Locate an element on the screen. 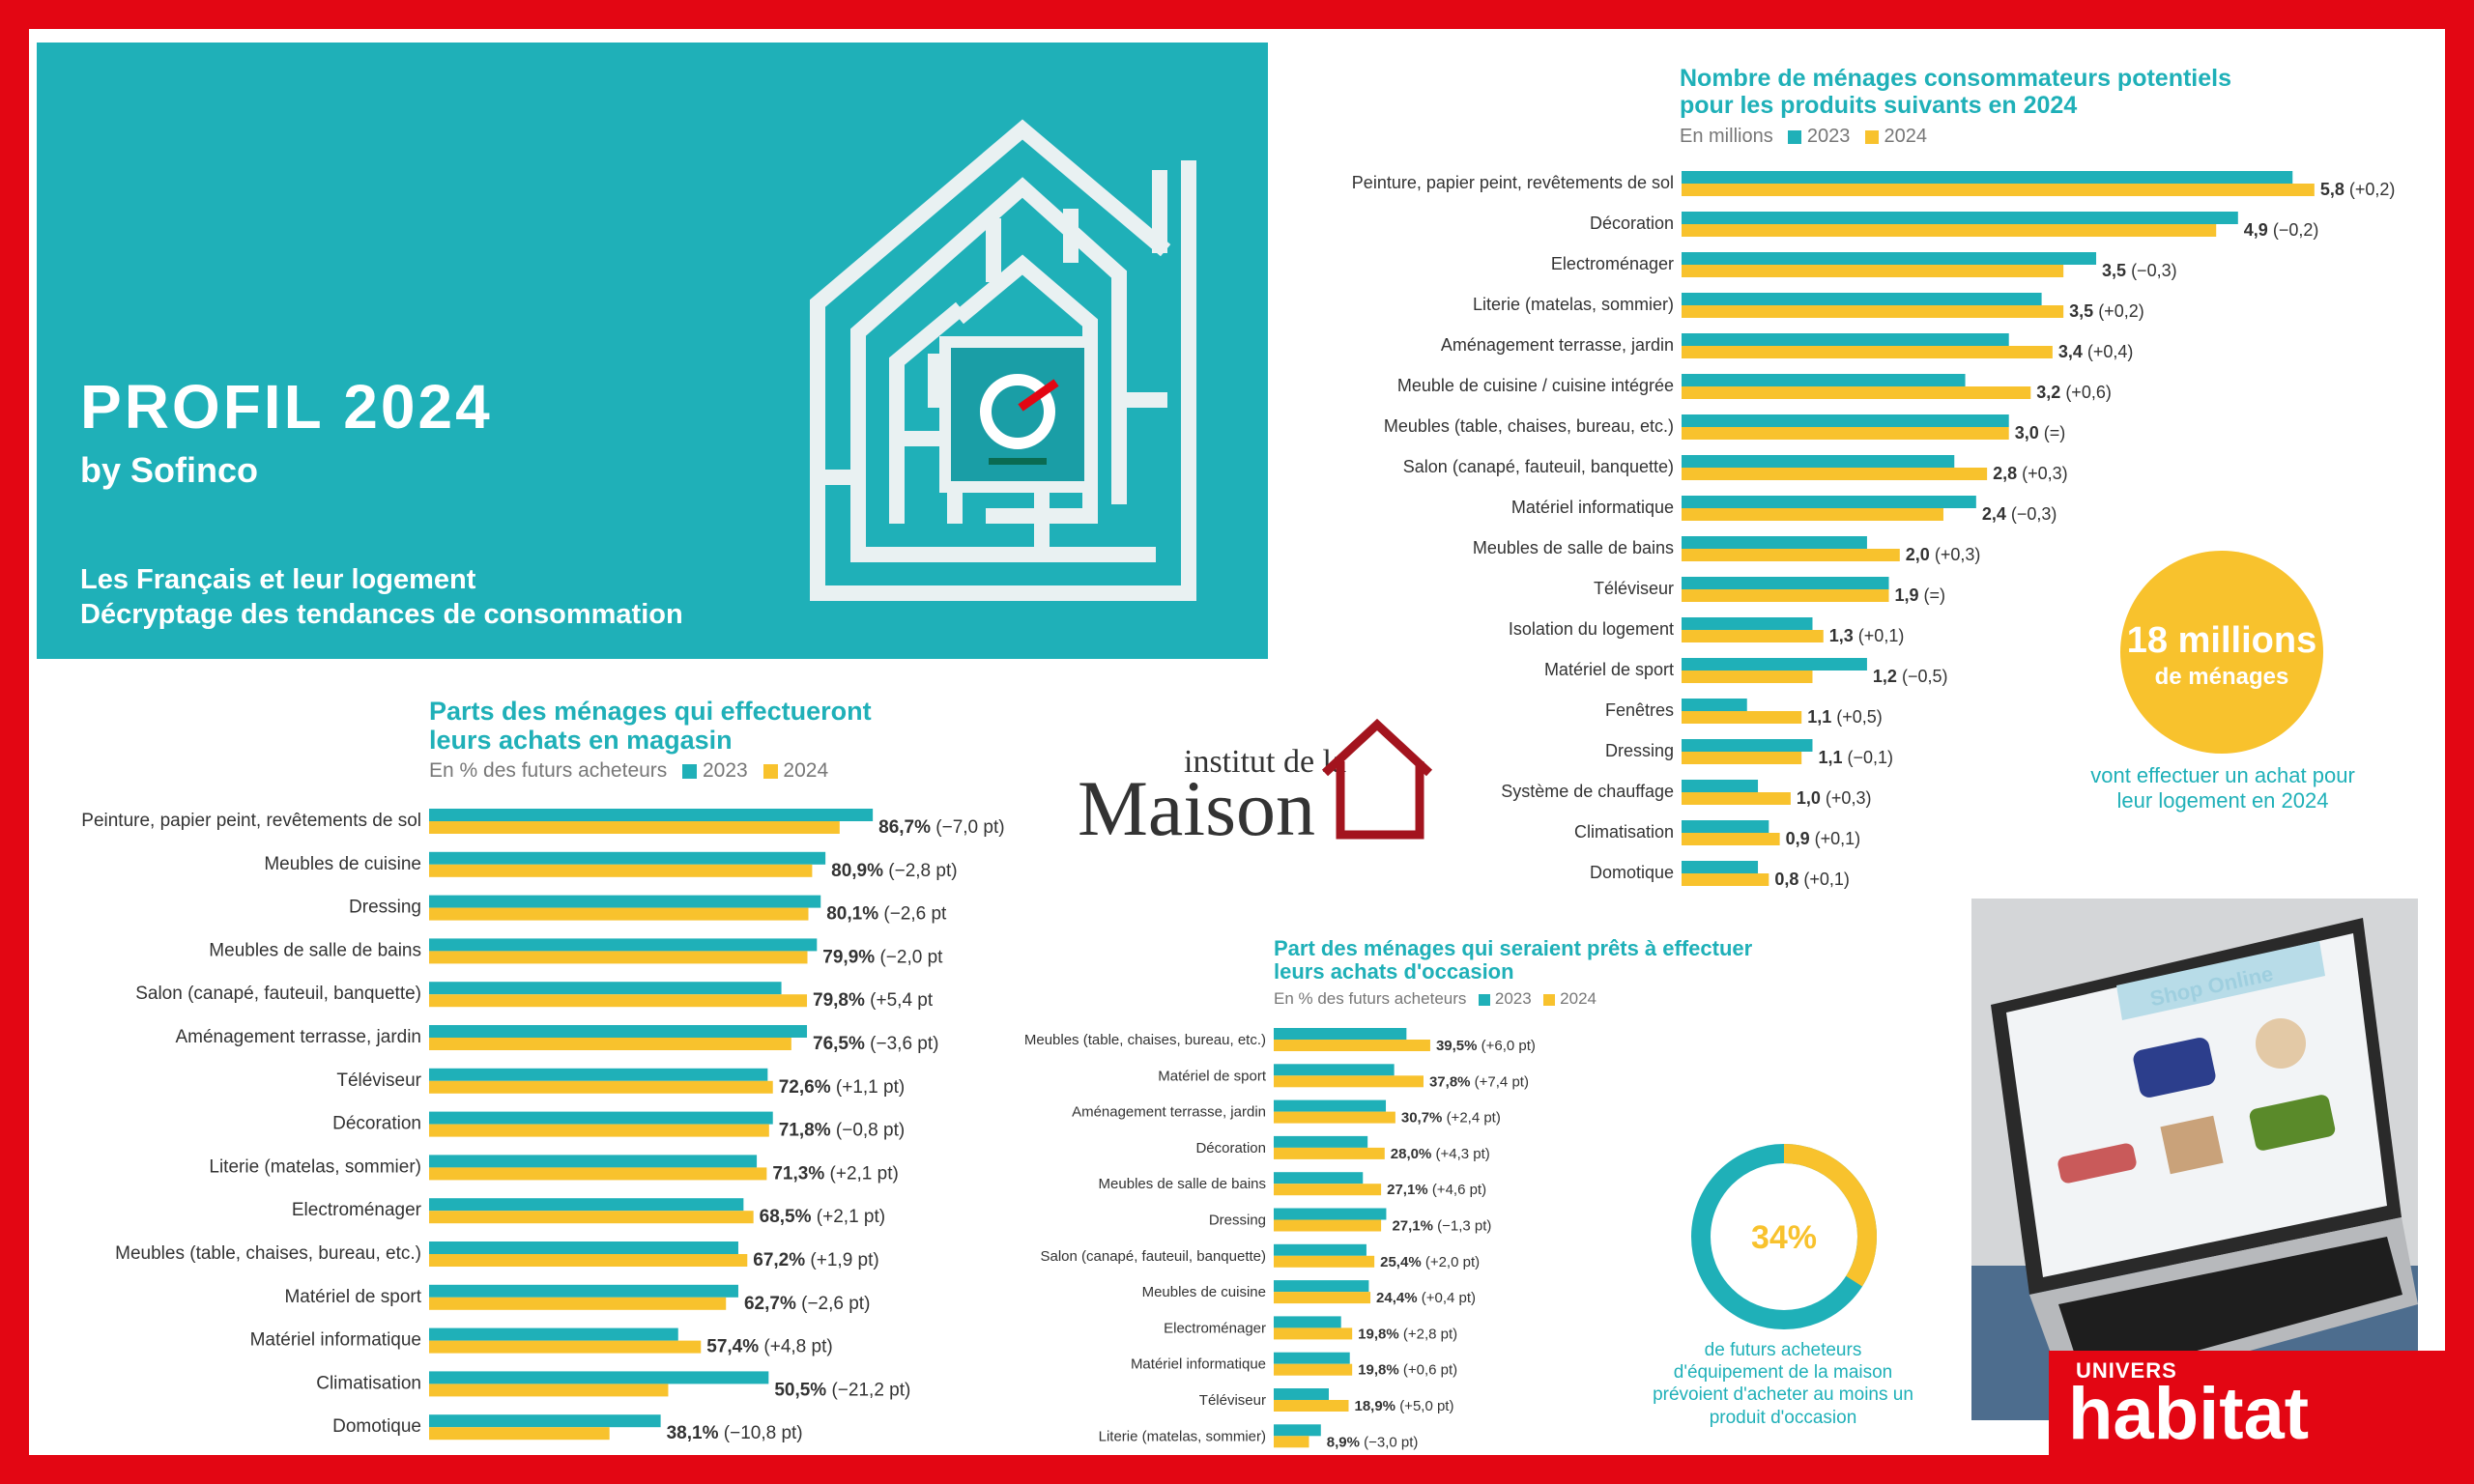 The width and height of the screenshot is (2474, 1484). hero-subtitle-2: Décryptage des tendances de consommation is located at coordinates (381, 614).